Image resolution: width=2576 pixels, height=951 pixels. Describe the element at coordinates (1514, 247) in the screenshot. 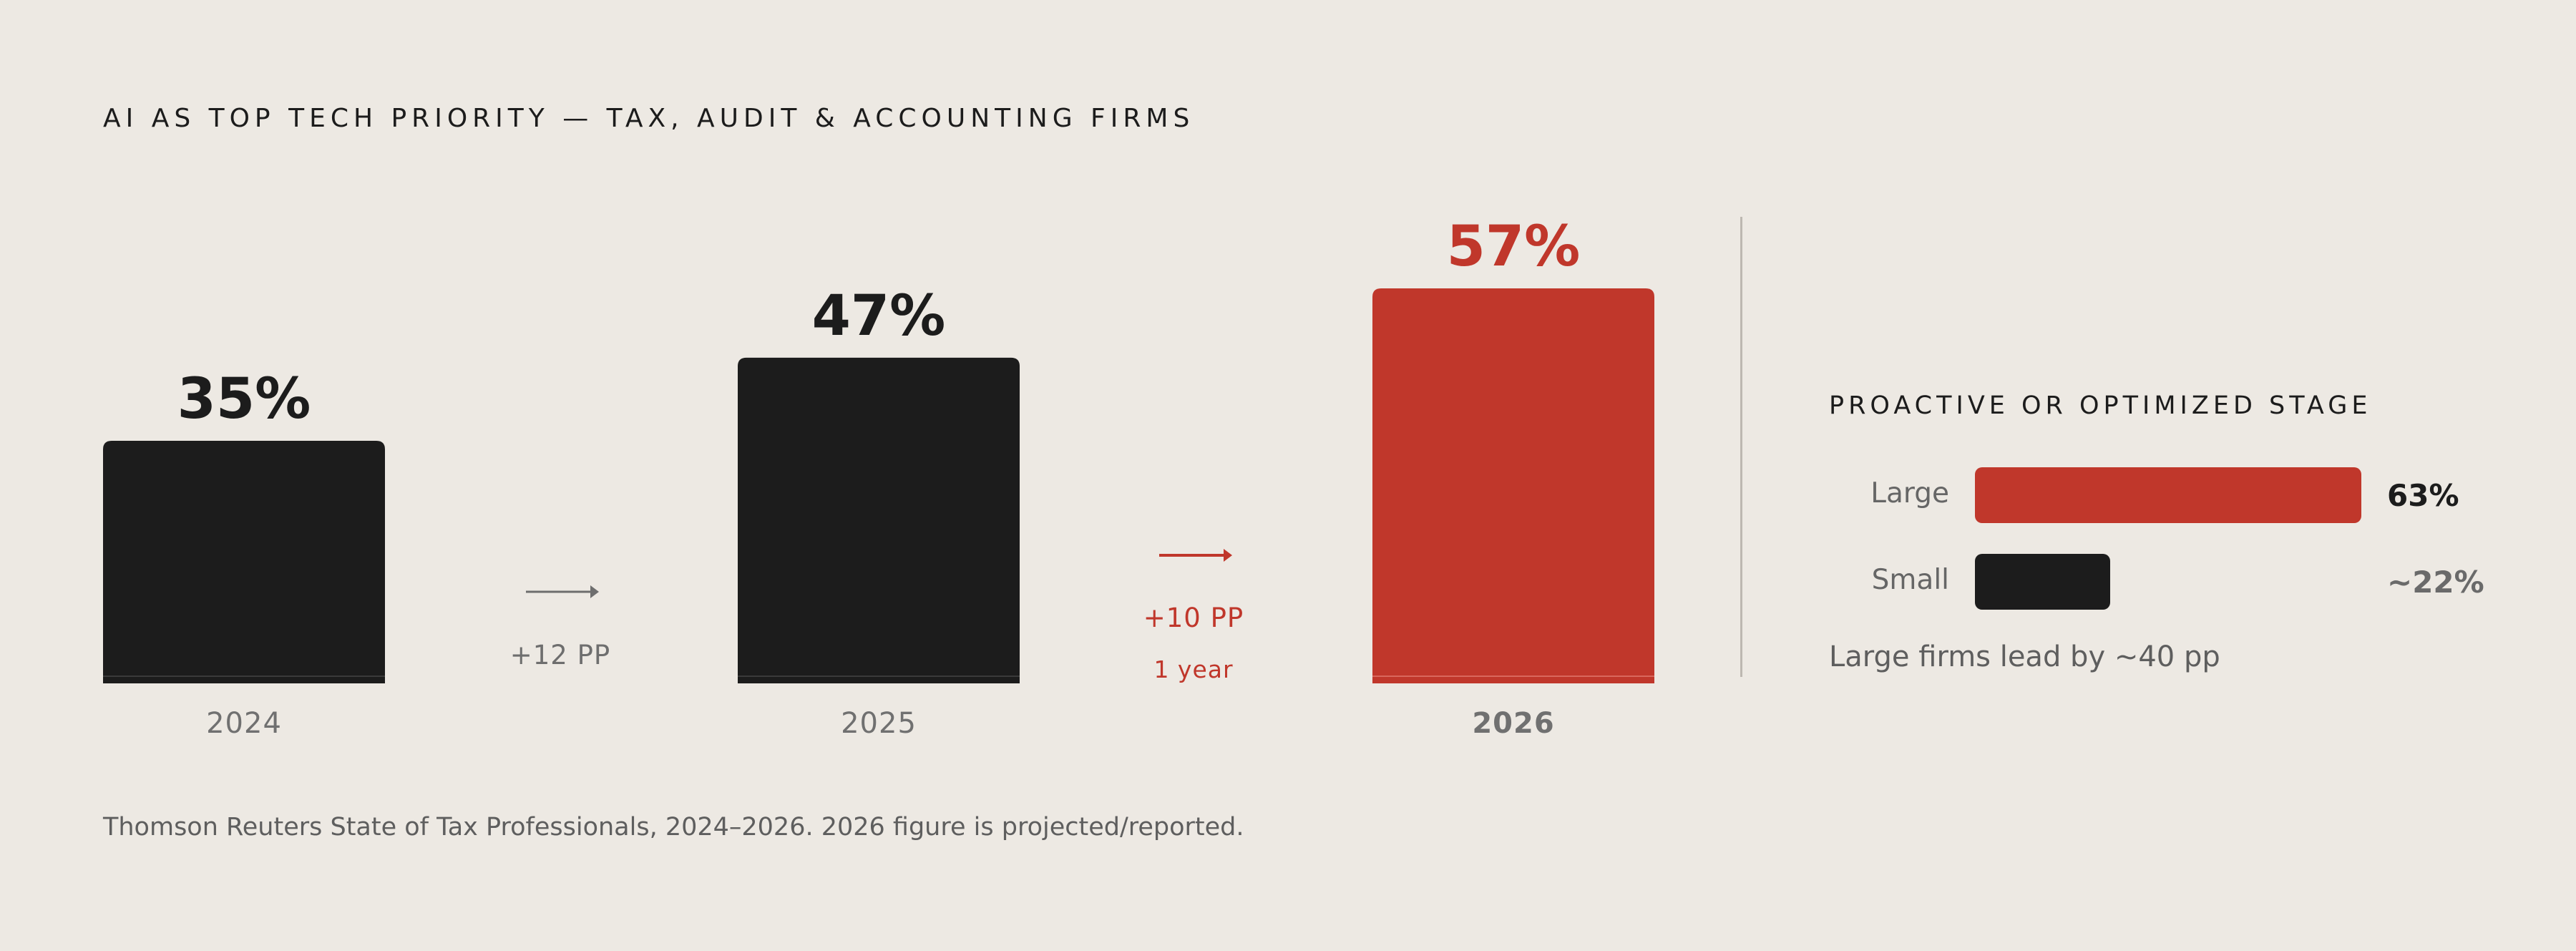

I see `bar-value-2026: 57%` at that location.